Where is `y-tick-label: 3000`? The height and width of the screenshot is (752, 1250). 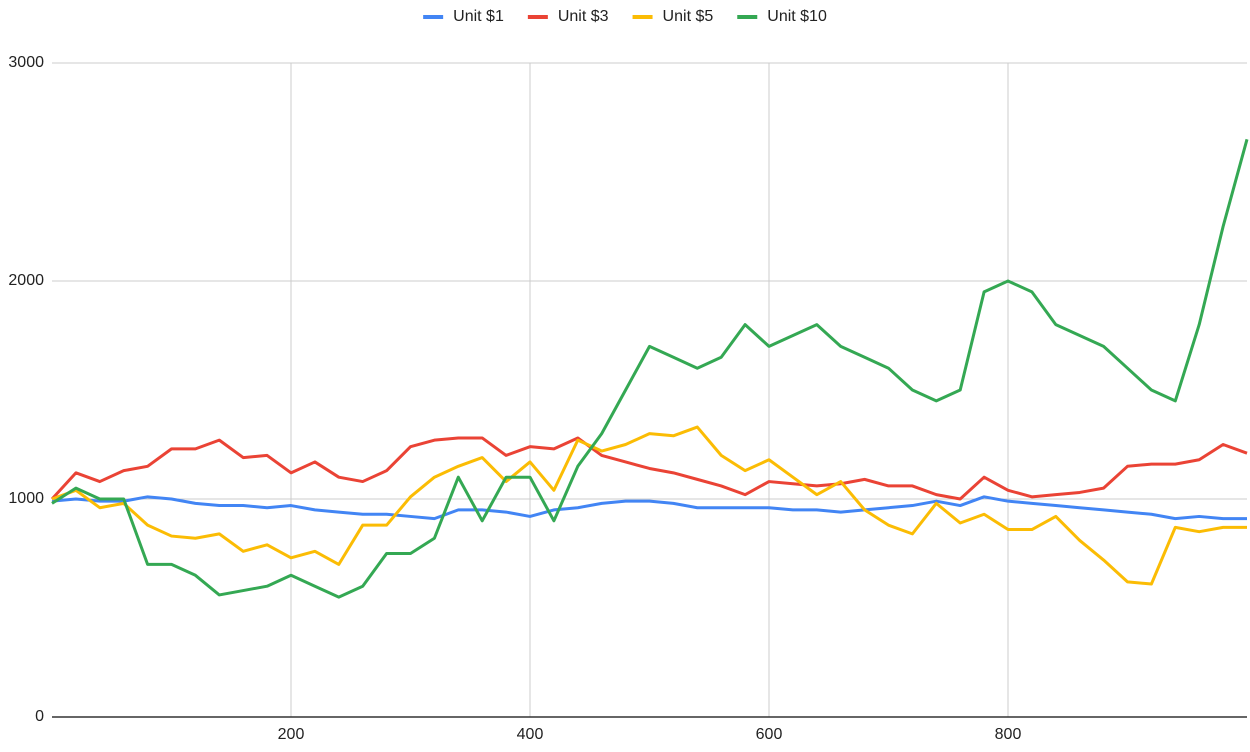
y-tick-label: 3000 is located at coordinates (26, 62).